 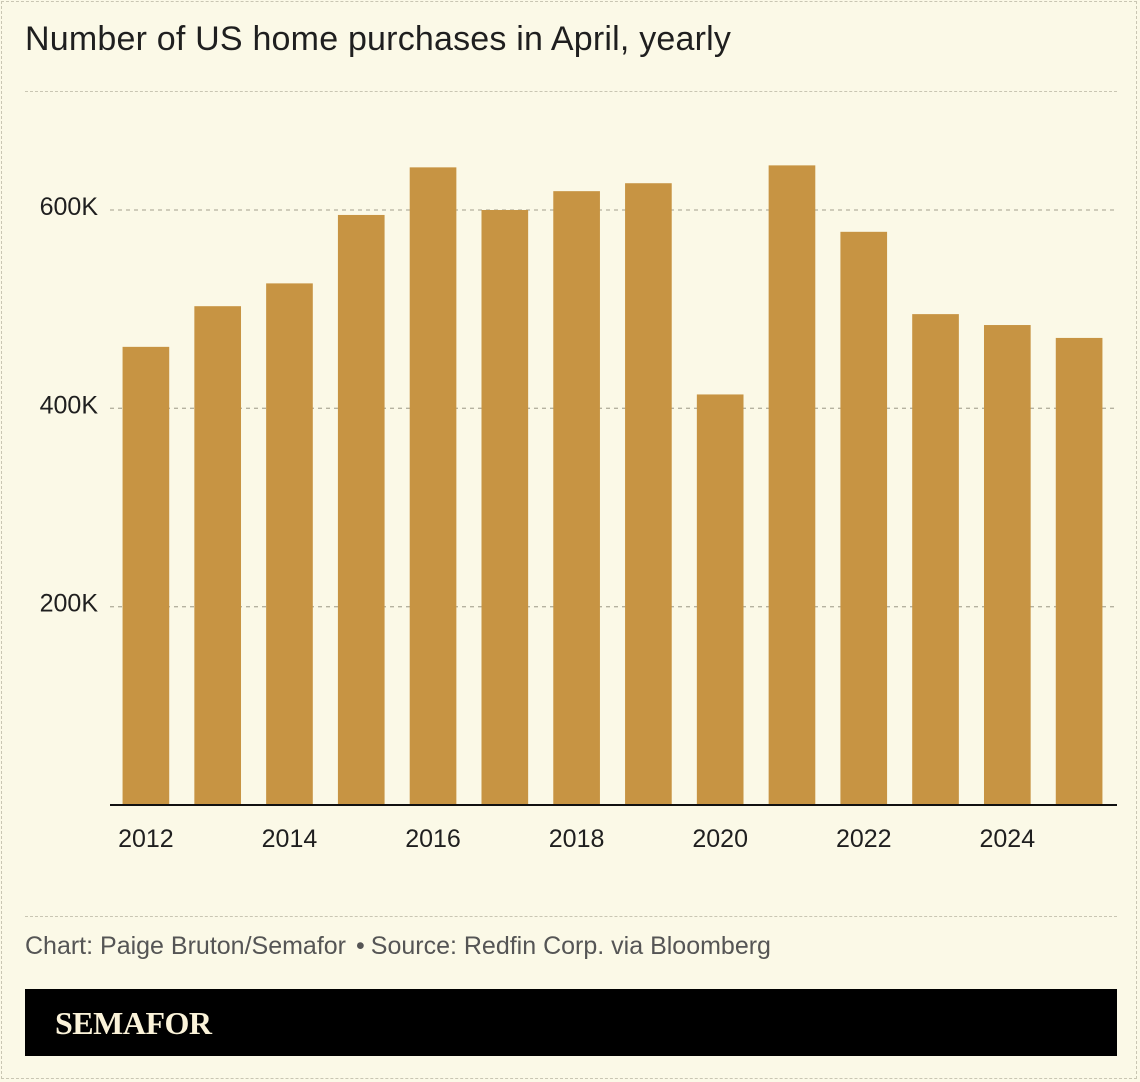 What do you see at coordinates (1007, 565) in the screenshot?
I see `bar-2024` at bounding box center [1007, 565].